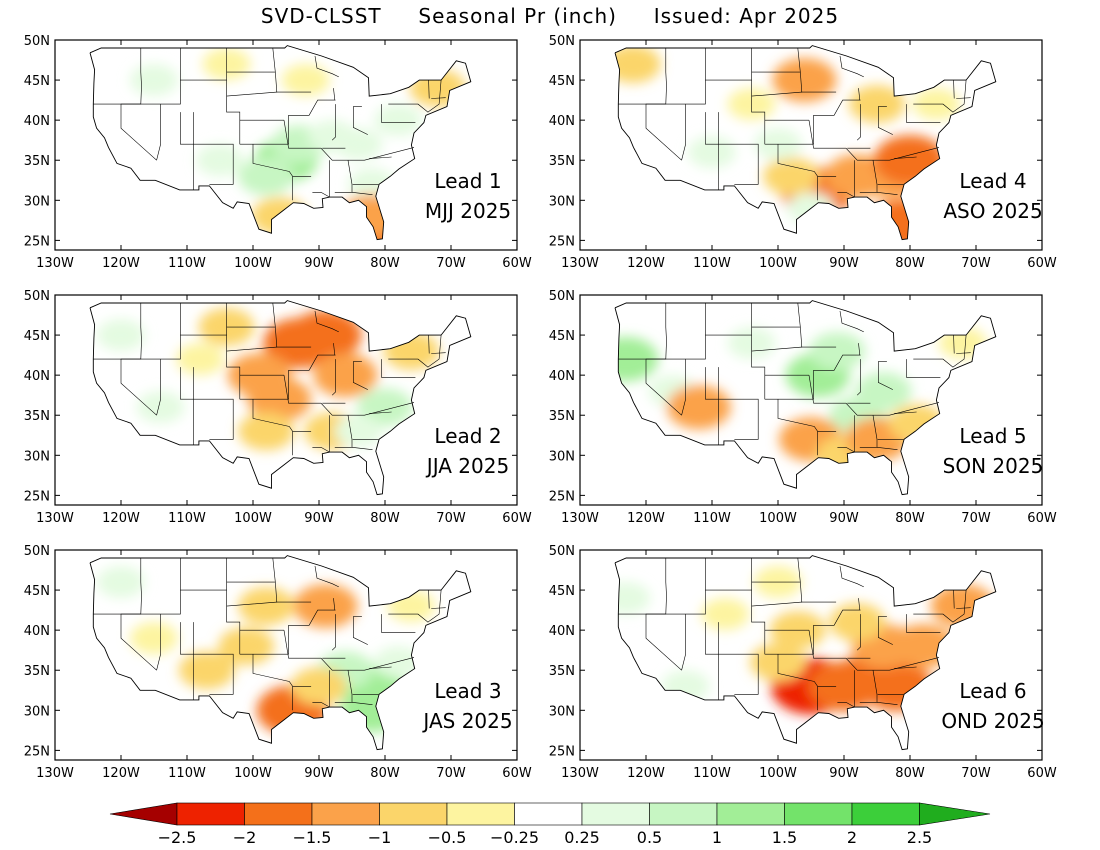 The height and width of the screenshot is (850, 1100). I want to click on precip-anomaly-field, so click(805, 640).